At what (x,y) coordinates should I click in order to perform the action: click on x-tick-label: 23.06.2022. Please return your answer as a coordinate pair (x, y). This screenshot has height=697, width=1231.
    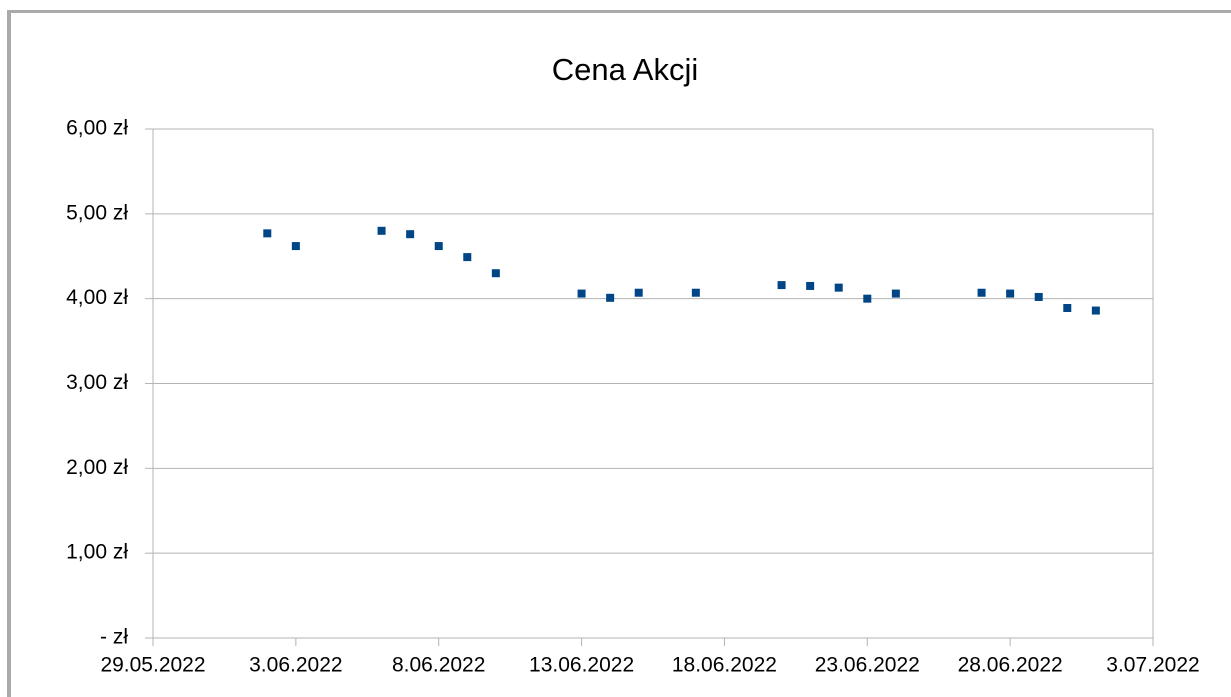
    Looking at the image, I should click on (867, 665).